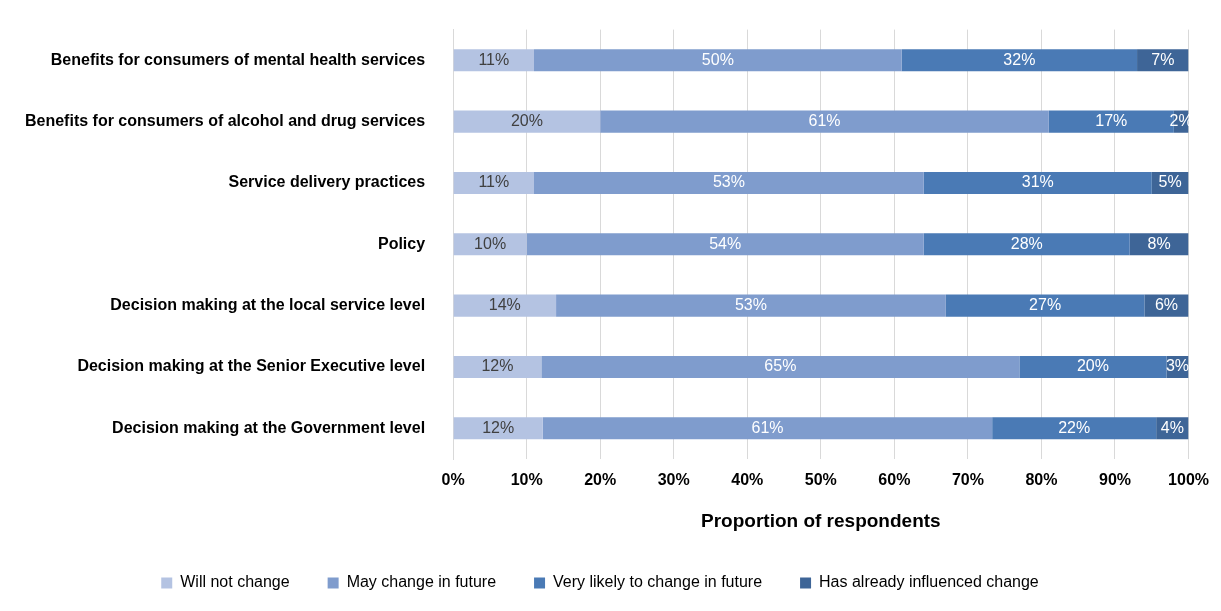 The width and height of the screenshot is (1221, 611). What do you see at coordinates (658, 582) in the screenshot?
I see `legend-label: Very likely to change in future` at bounding box center [658, 582].